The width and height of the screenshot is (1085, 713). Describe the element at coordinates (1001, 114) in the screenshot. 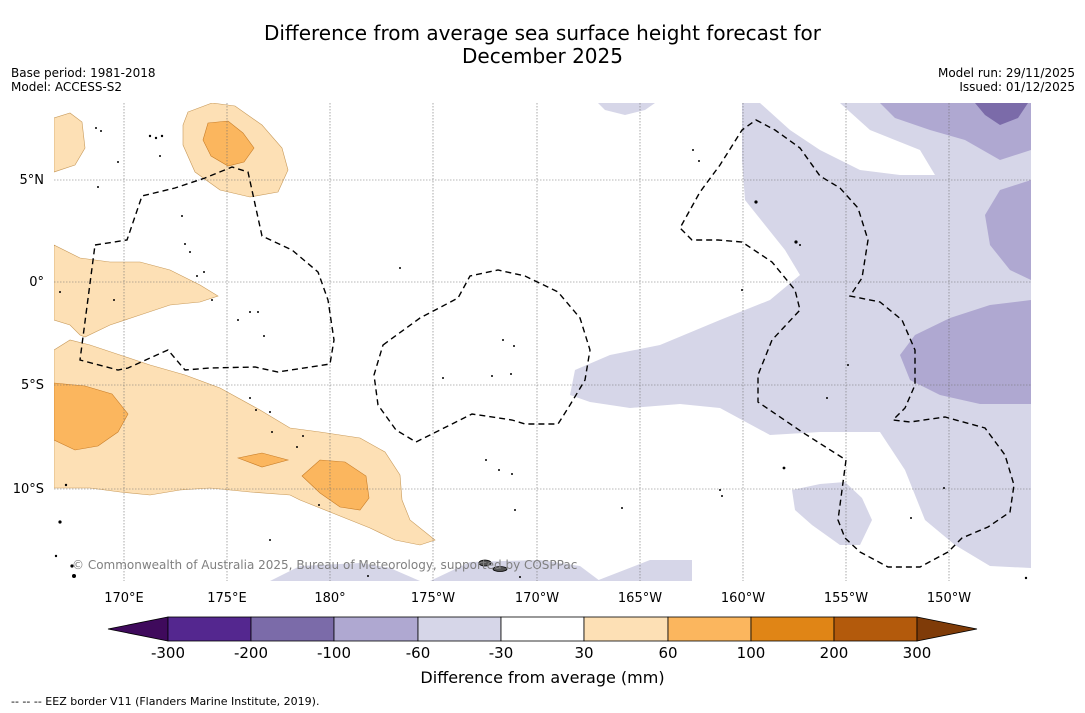

I see `negative-anomaly-dark` at that location.